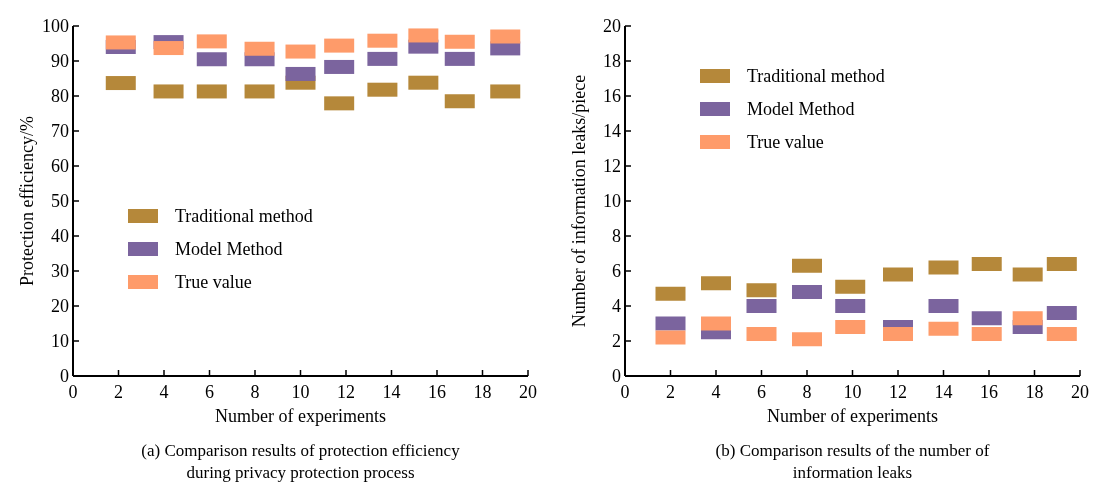  Describe the element at coordinates (60, 131) in the screenshot. I see `y-tick-label: 70` at that location.